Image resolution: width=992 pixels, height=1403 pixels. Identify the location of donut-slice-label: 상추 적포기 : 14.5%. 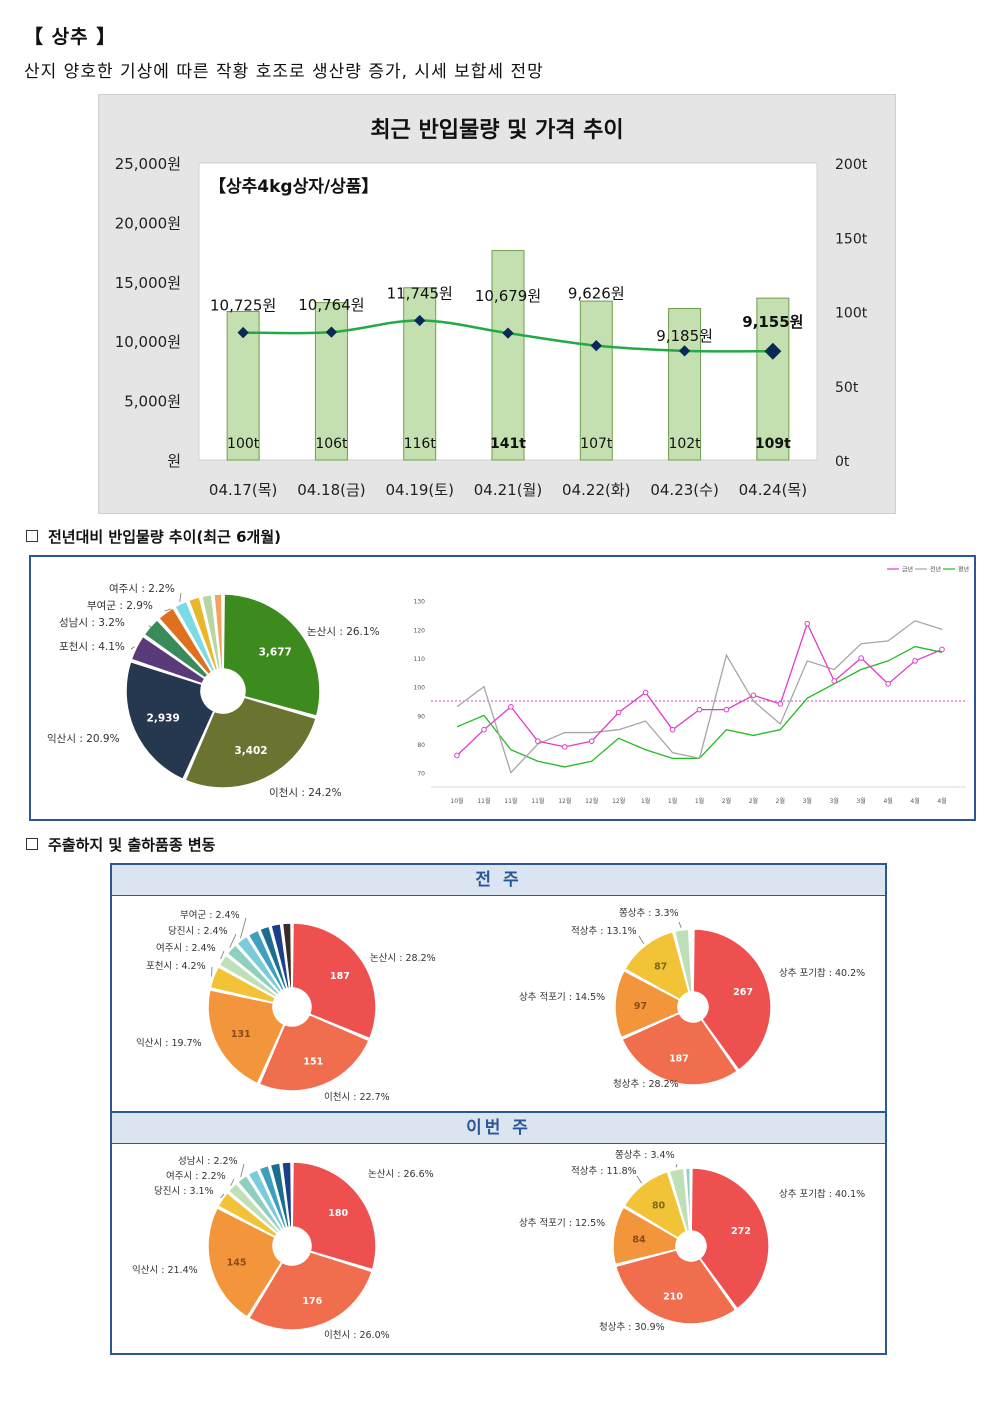
(562, 997).